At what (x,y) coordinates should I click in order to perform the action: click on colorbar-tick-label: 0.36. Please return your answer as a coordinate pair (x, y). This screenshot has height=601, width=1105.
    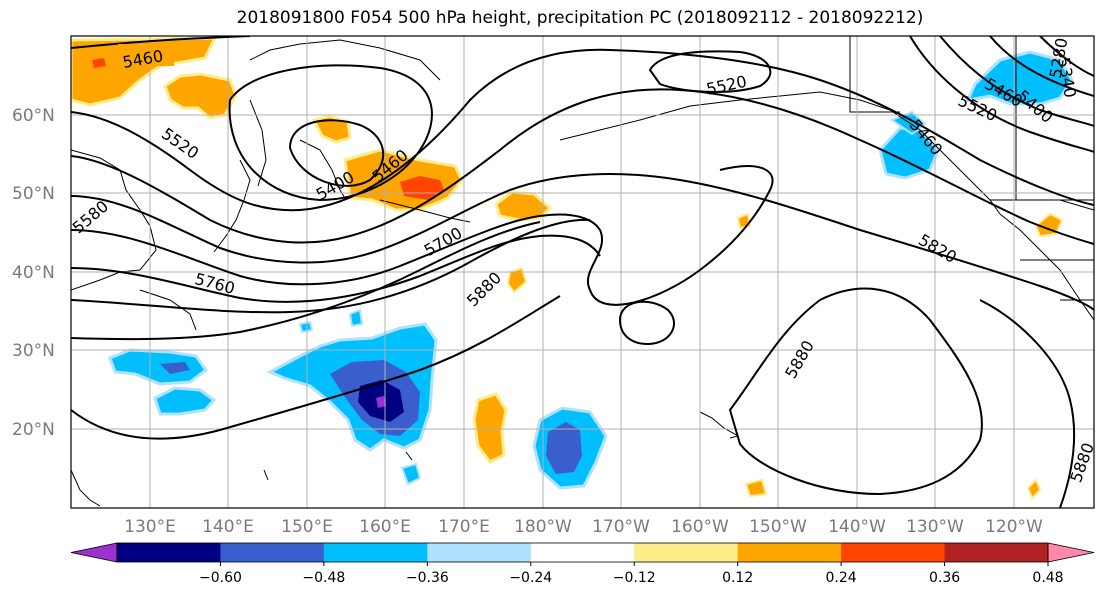
    Looking at the image, I should click on (944, 578).